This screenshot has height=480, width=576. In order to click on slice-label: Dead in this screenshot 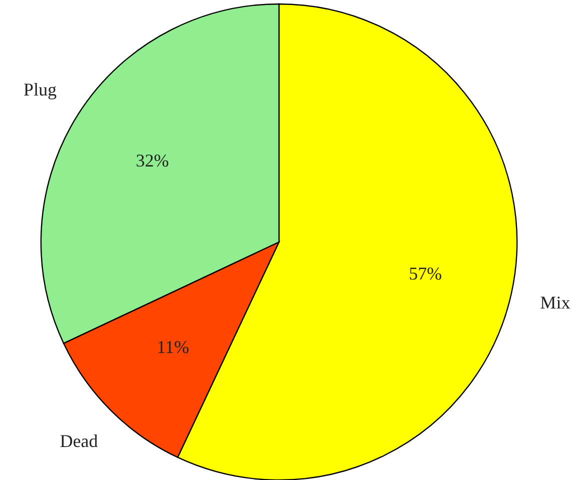, I will do `click(79, 441)`.